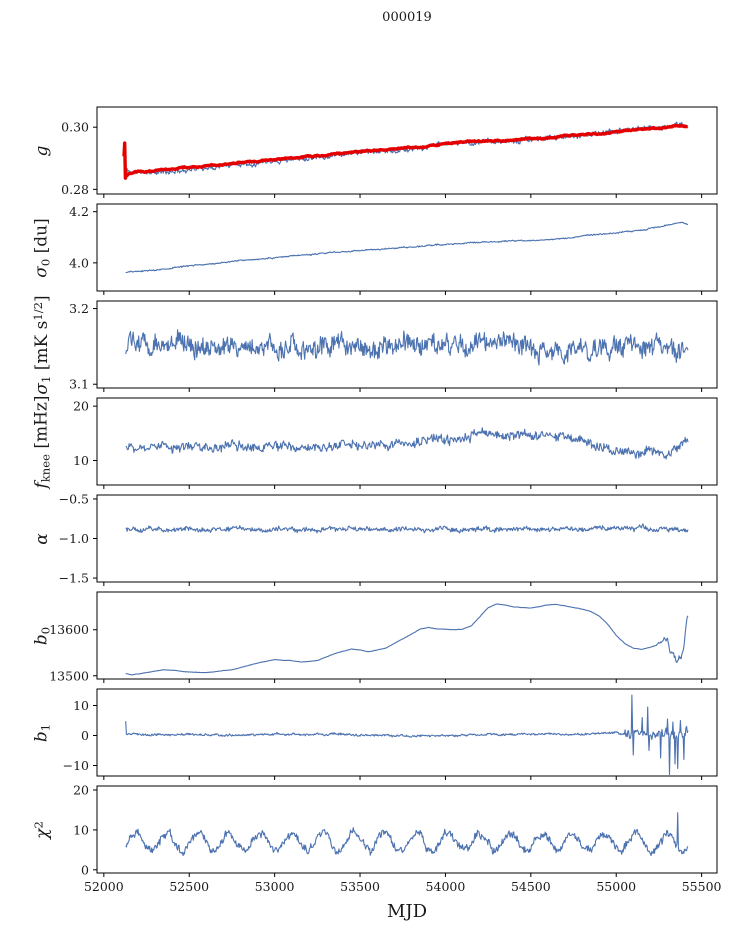 Image resolution: width=729 pixels, height=944 pixels. Describe the element at coordinates (79, 211) in the screenshot. I see `y-tick-label-sigma0: 4.2` at that location.